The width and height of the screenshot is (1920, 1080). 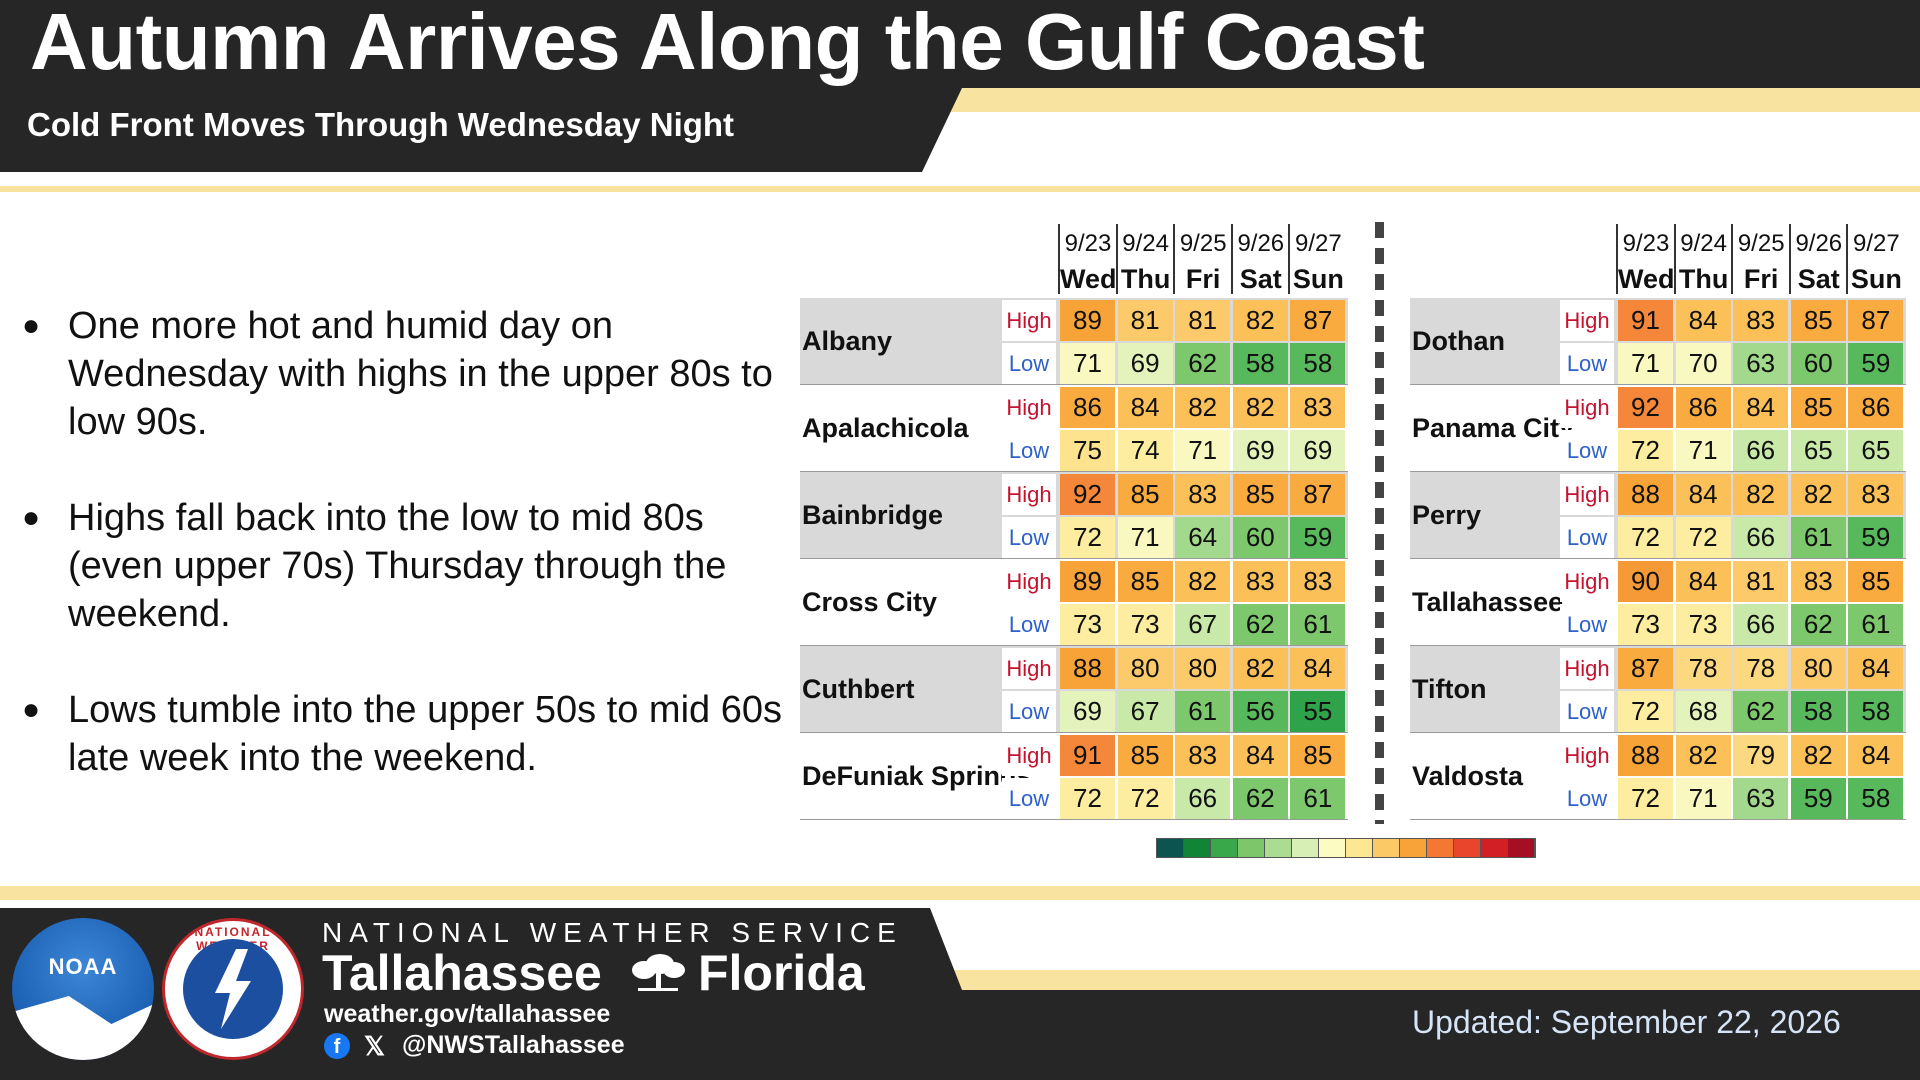 I want to click on live-oak-tree-icon, so click(x=658, y=972).